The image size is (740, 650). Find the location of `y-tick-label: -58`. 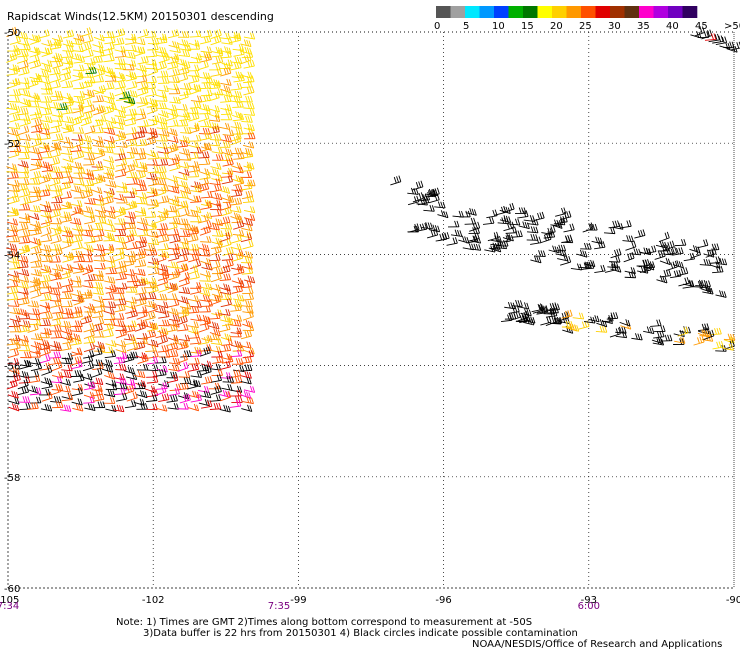

y-tick-label: -58 is located at coordinates (12, 478).